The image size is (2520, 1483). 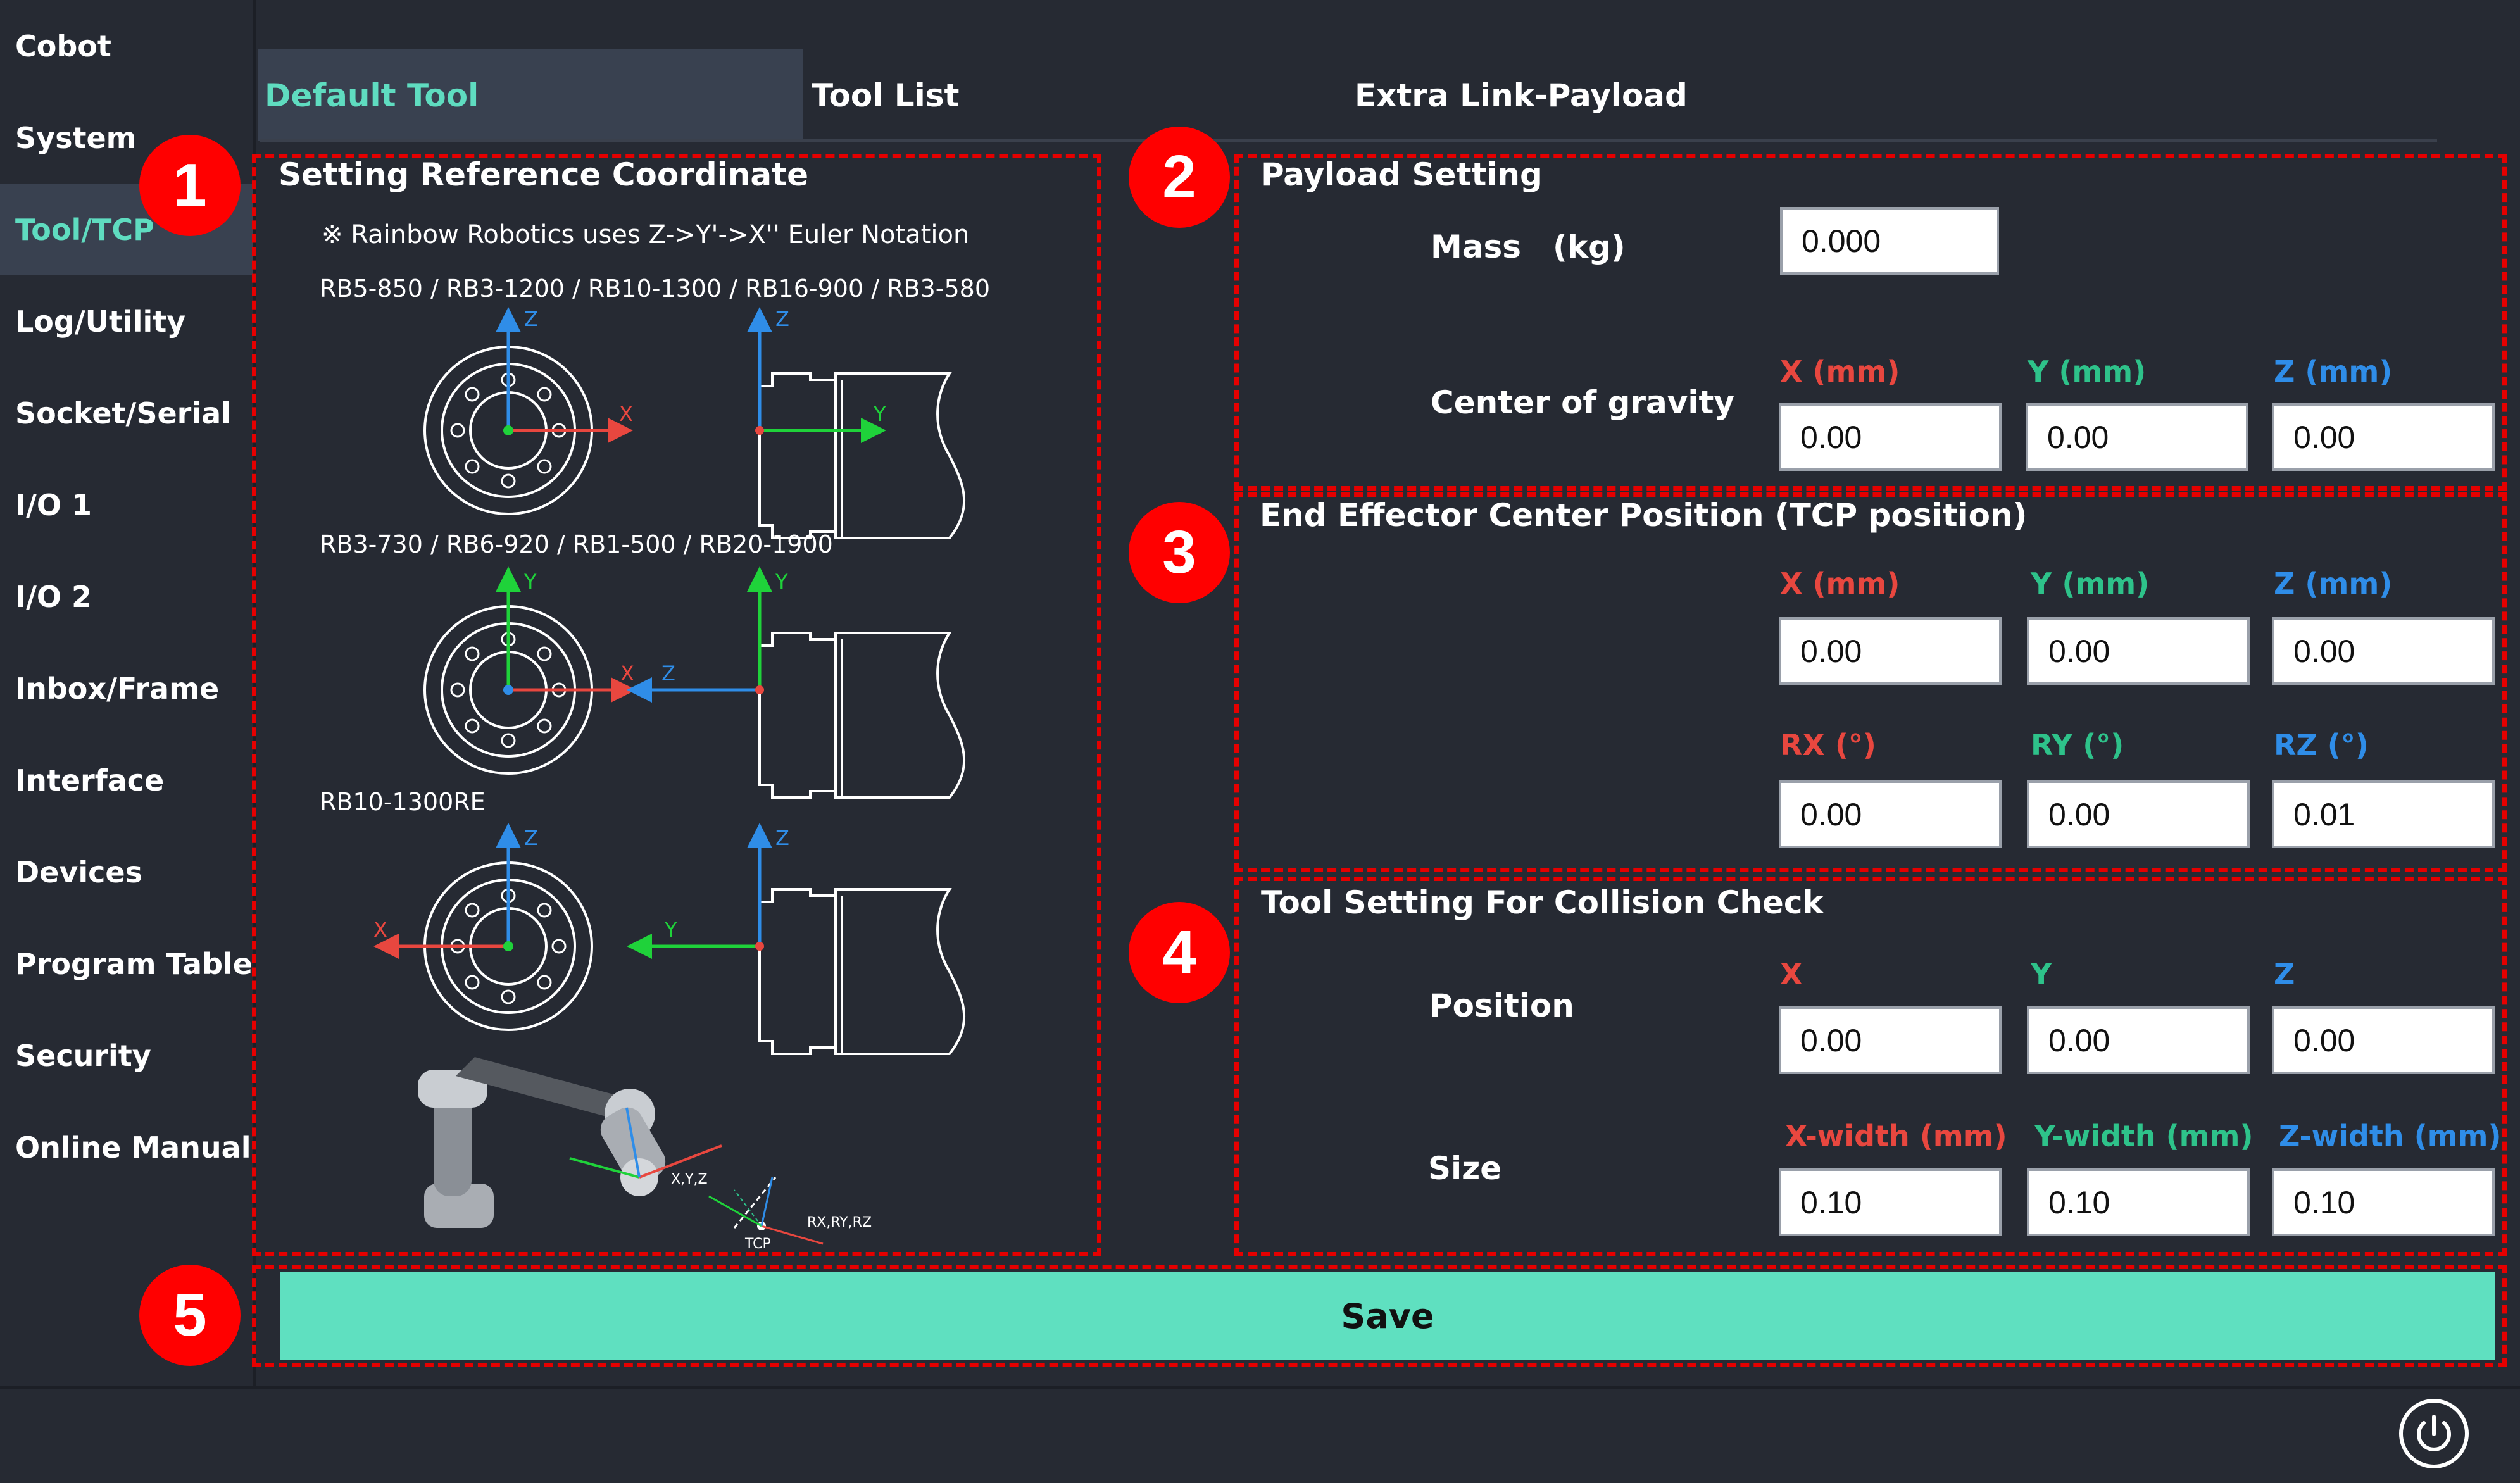 What do you see at coordinates (2090, 583) in the screenshot?
I see `tcp-y-label: Y (mm)` at bounding box center [2090, 583].